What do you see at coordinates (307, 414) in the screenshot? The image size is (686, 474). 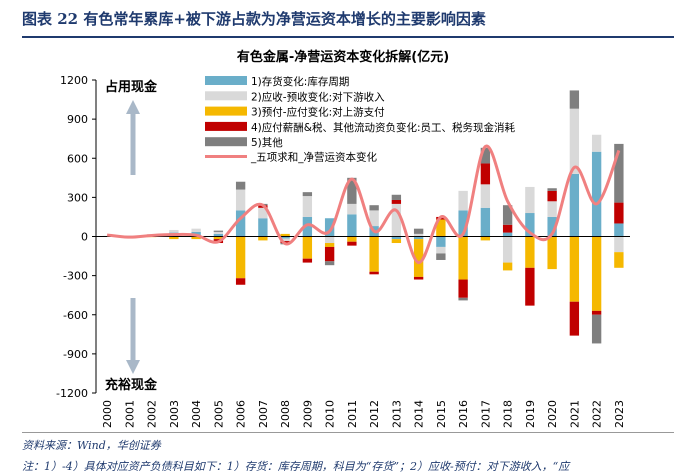 I see `x-tick-label: 2009` at bounding box center [307, 414].